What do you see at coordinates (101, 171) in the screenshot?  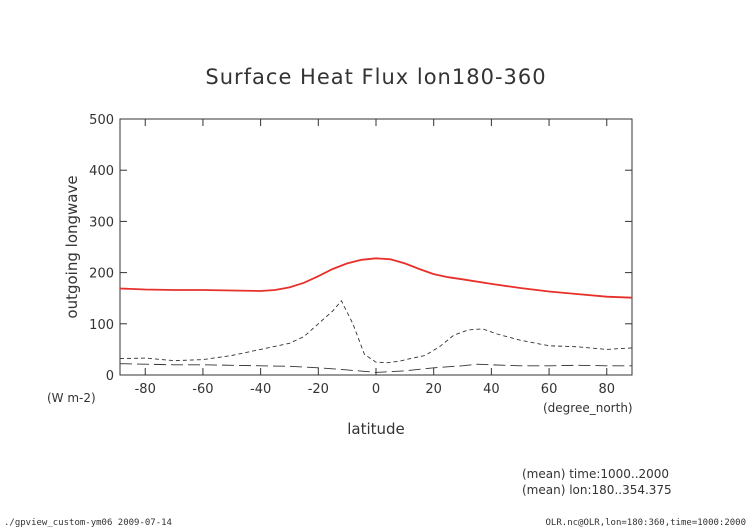 I see `y-tick-label: 400` at bounding box center [101, 171].